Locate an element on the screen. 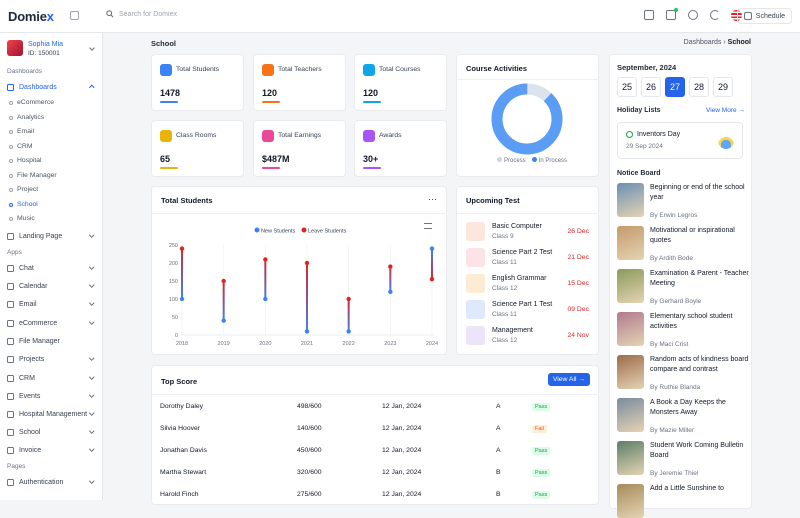 The height and width of the screenshot is (518, 800). holiday-item: Inventors Day 29 Sep 2024 is located at coordinates (680, 140).